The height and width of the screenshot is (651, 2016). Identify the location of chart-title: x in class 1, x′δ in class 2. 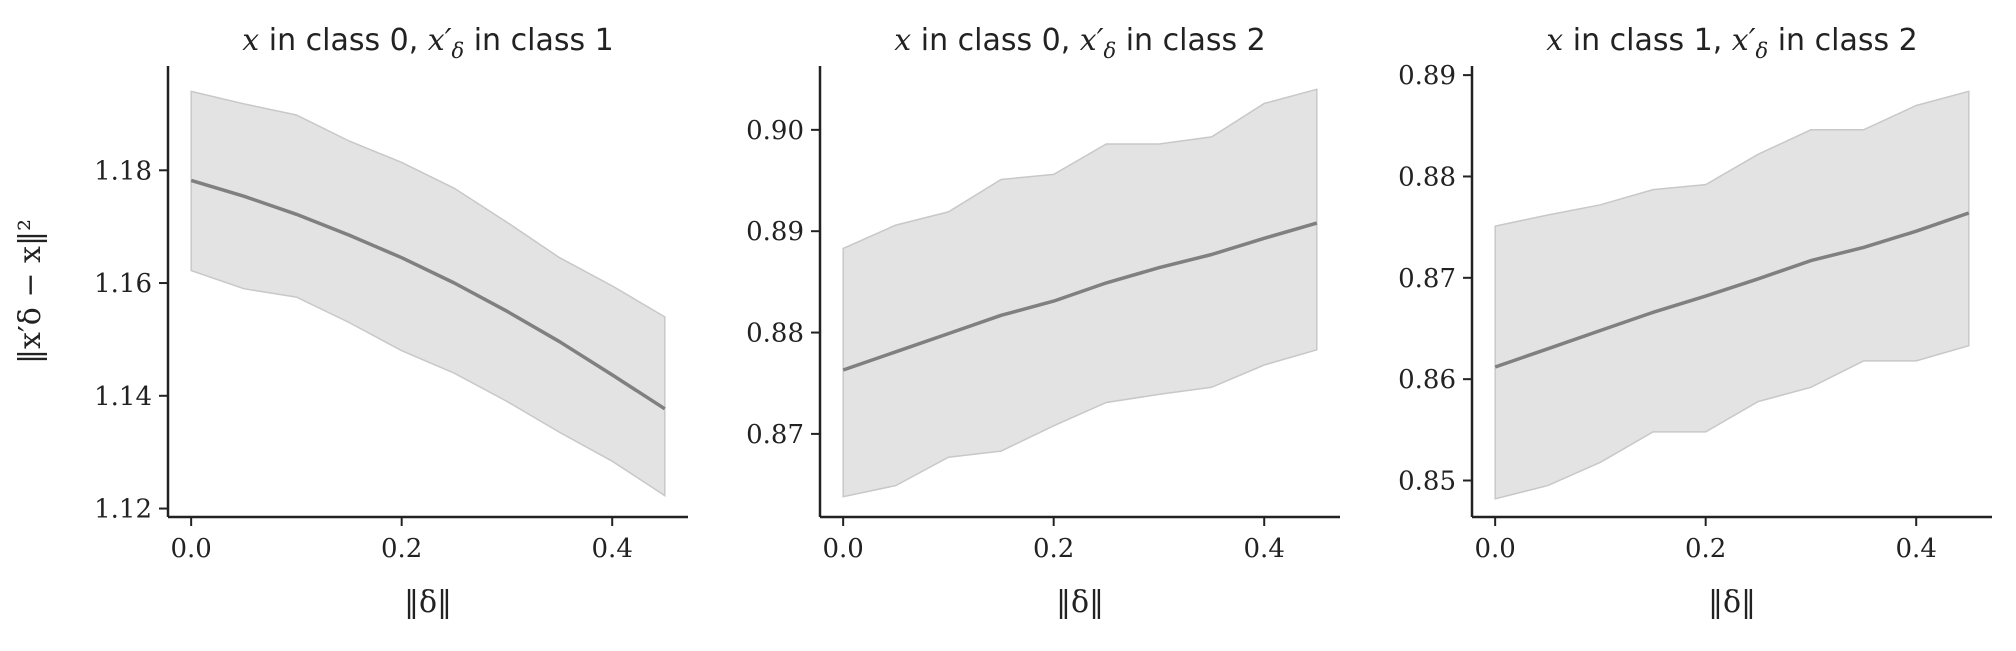
(1731, 43).